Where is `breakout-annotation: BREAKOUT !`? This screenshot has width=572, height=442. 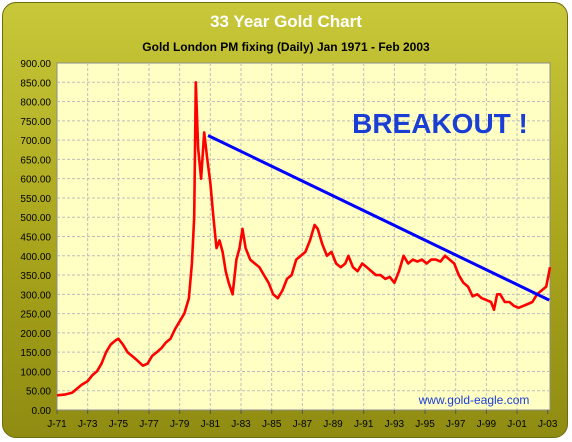
breakout-annotation: BREAKOUT ! is located at coordinates (440, 123).